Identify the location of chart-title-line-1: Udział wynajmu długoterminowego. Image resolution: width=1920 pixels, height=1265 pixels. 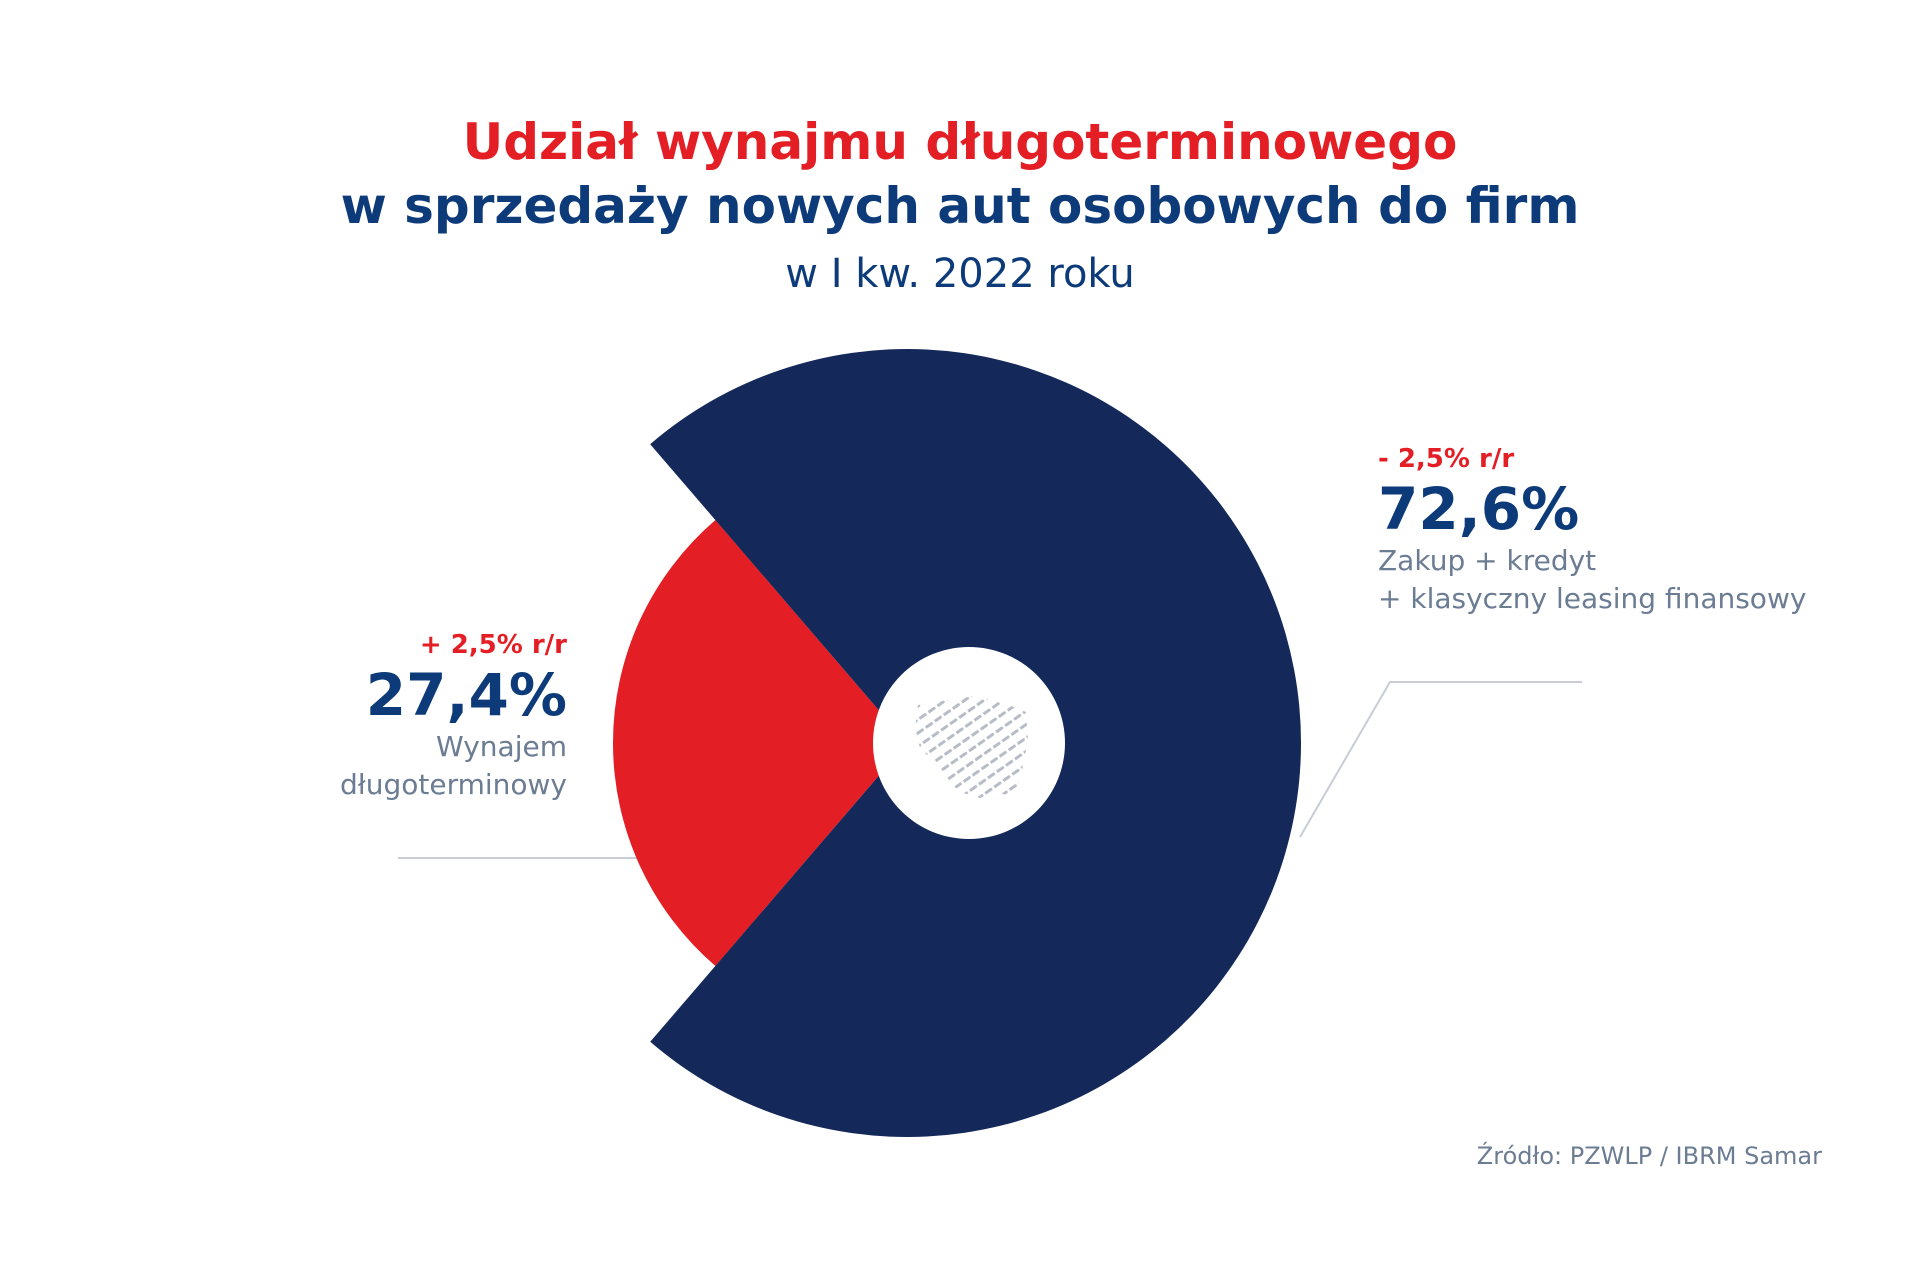
(960, 142).